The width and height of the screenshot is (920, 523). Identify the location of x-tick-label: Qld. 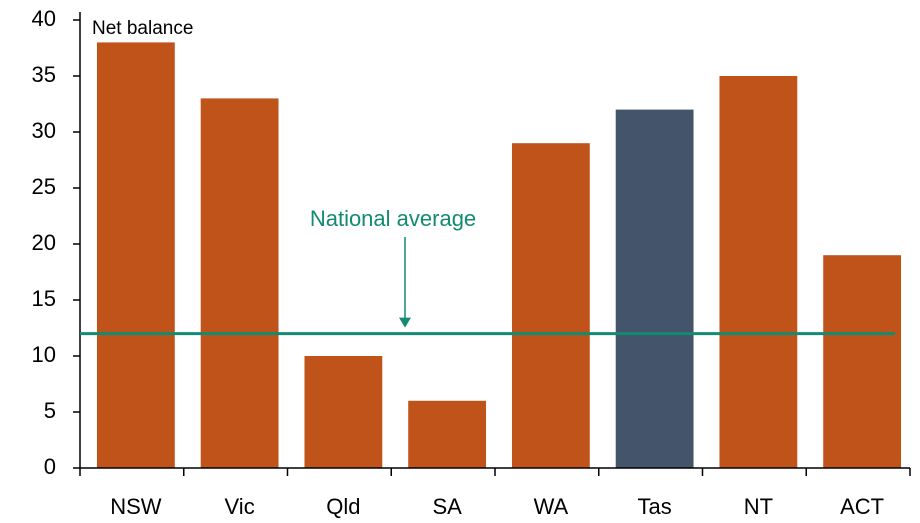
(343, 506).